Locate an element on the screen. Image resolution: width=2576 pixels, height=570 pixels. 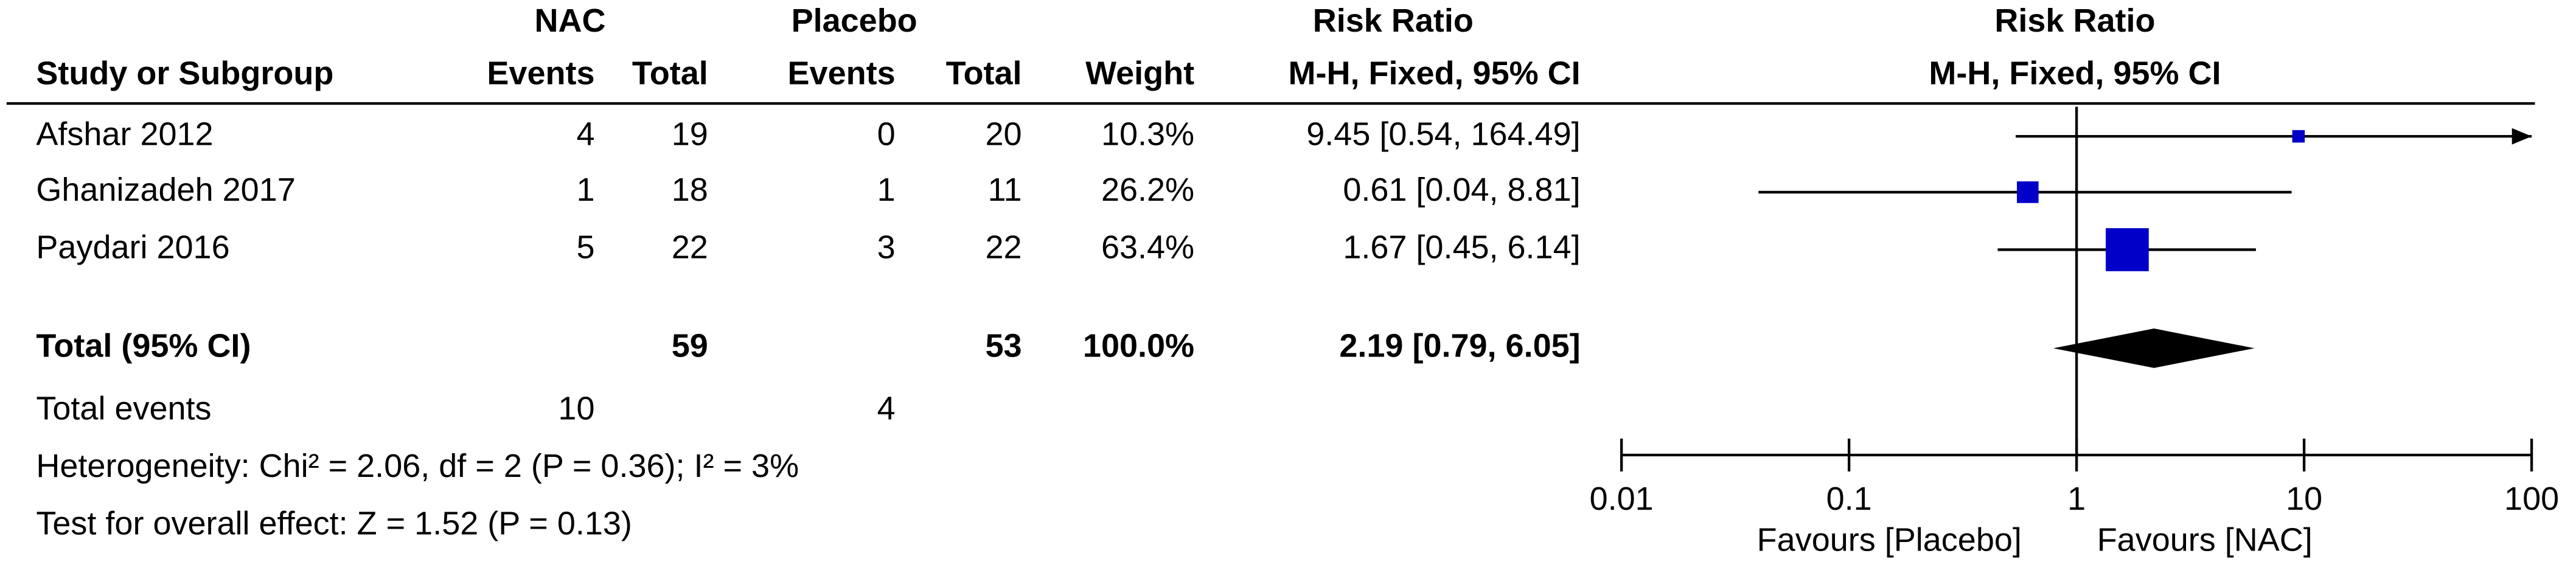
cell: 19 is located at coordinates (690, 134).